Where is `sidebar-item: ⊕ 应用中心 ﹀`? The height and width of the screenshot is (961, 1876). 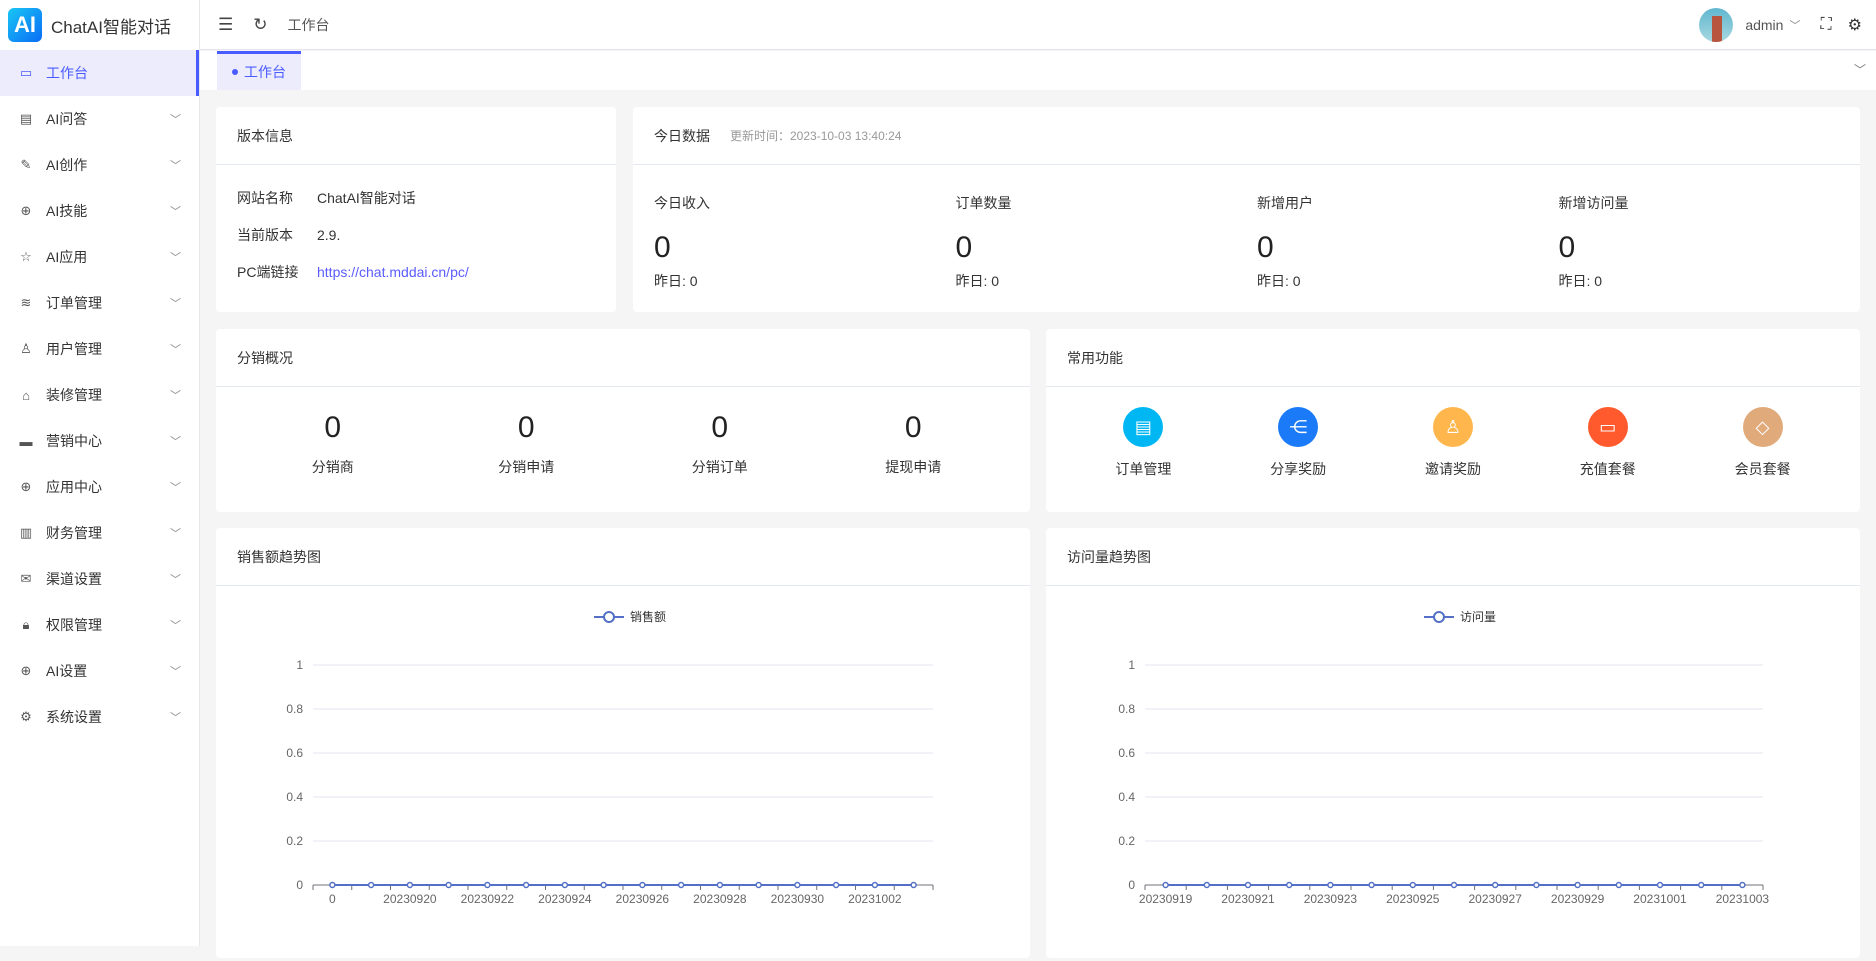
sidebar-item: ⊕ 应用中心 ﹀ is located at coordinates (99, 487).